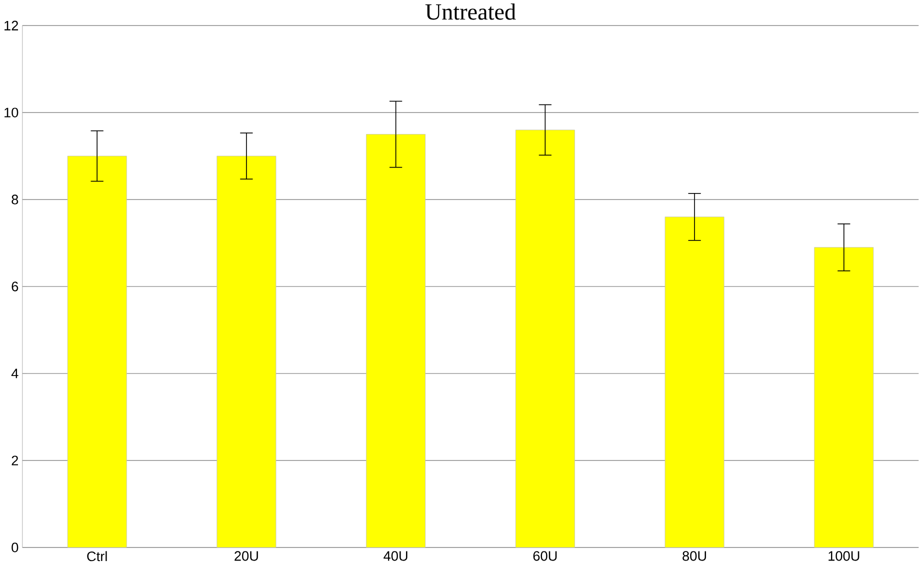  What do you see at coordinates (15, 287) in the screenshot?
I see `y-tick-label: 6` at bounding box center [15, 287].